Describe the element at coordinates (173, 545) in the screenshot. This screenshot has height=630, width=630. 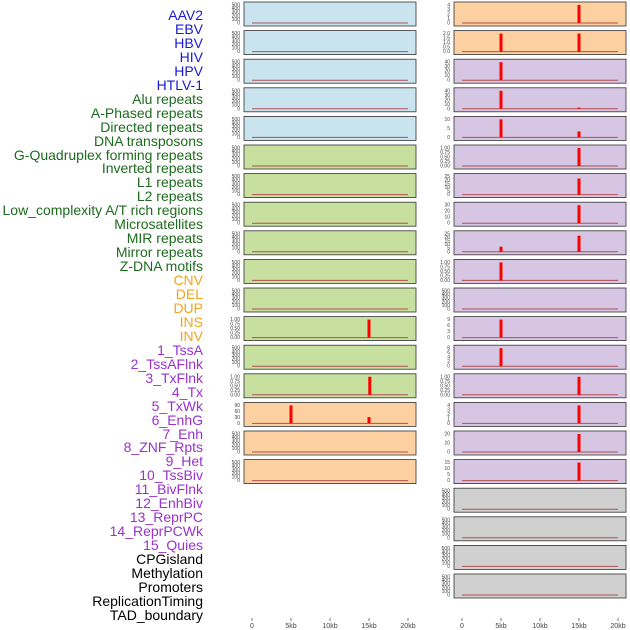
I see `row-label: 15_Quies` at that location.